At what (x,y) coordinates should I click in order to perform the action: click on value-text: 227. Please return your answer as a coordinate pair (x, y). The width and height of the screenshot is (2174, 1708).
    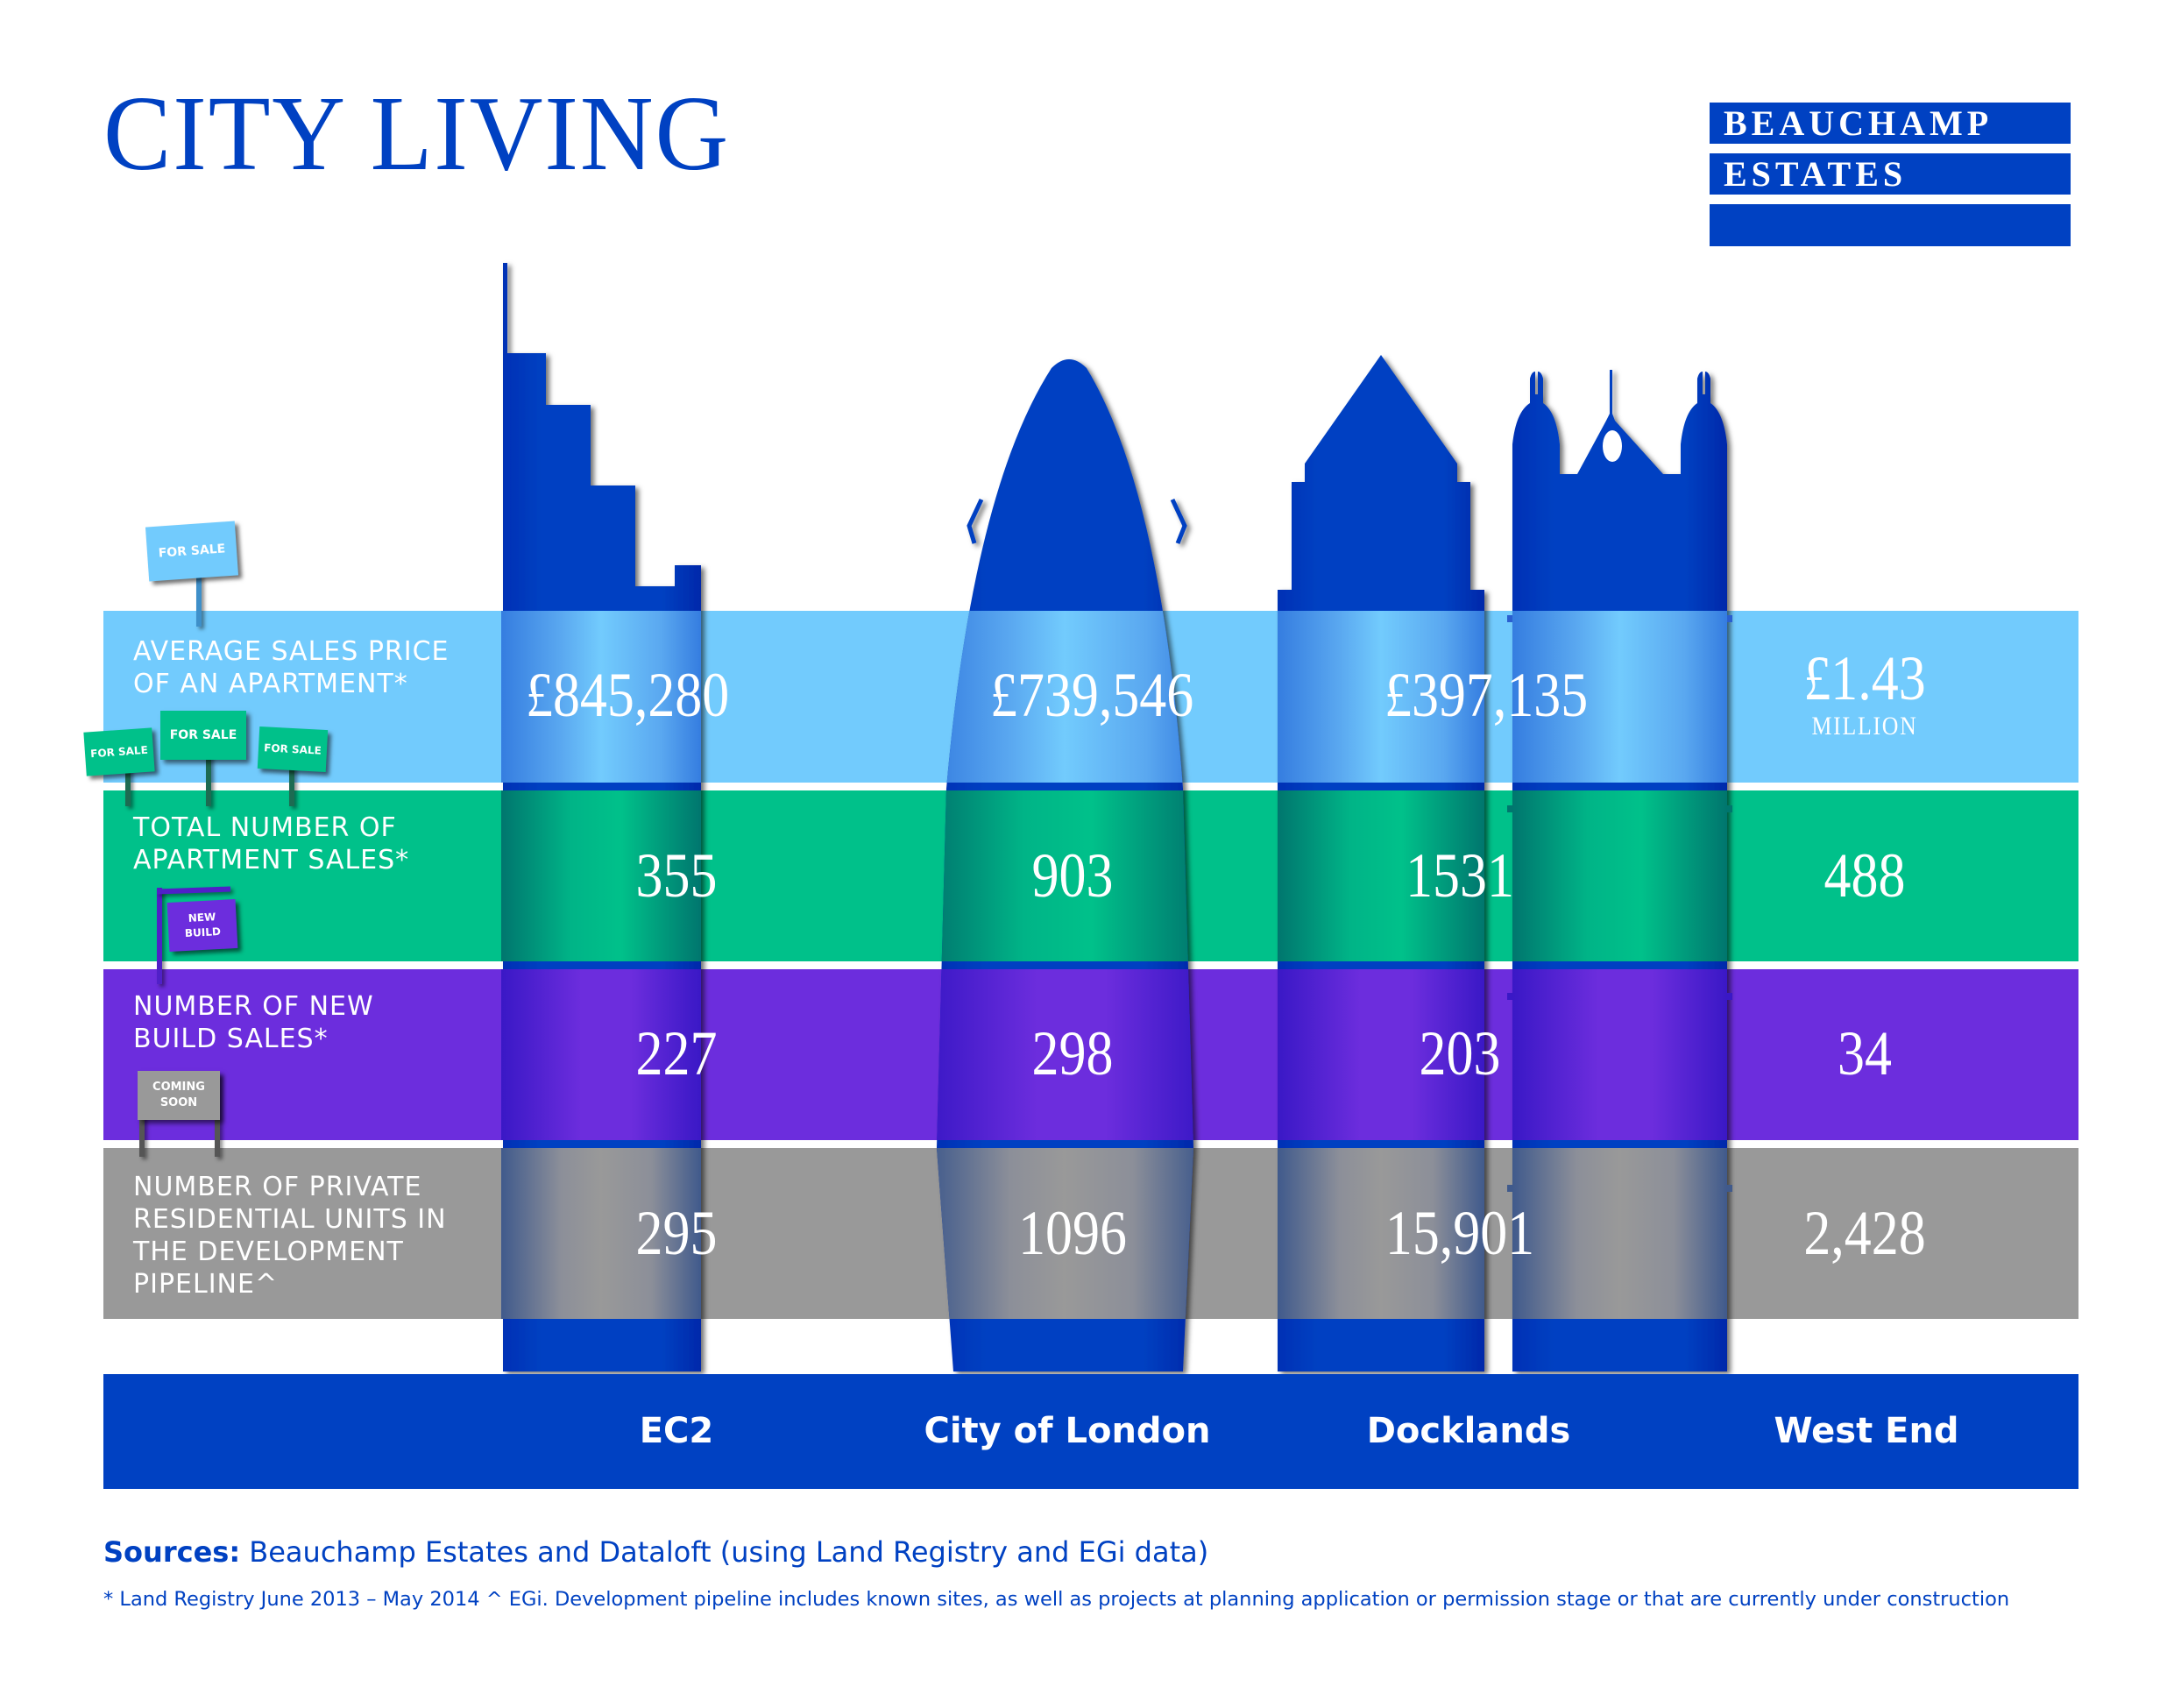
    Looking at the image, I should click on (676, 1053).